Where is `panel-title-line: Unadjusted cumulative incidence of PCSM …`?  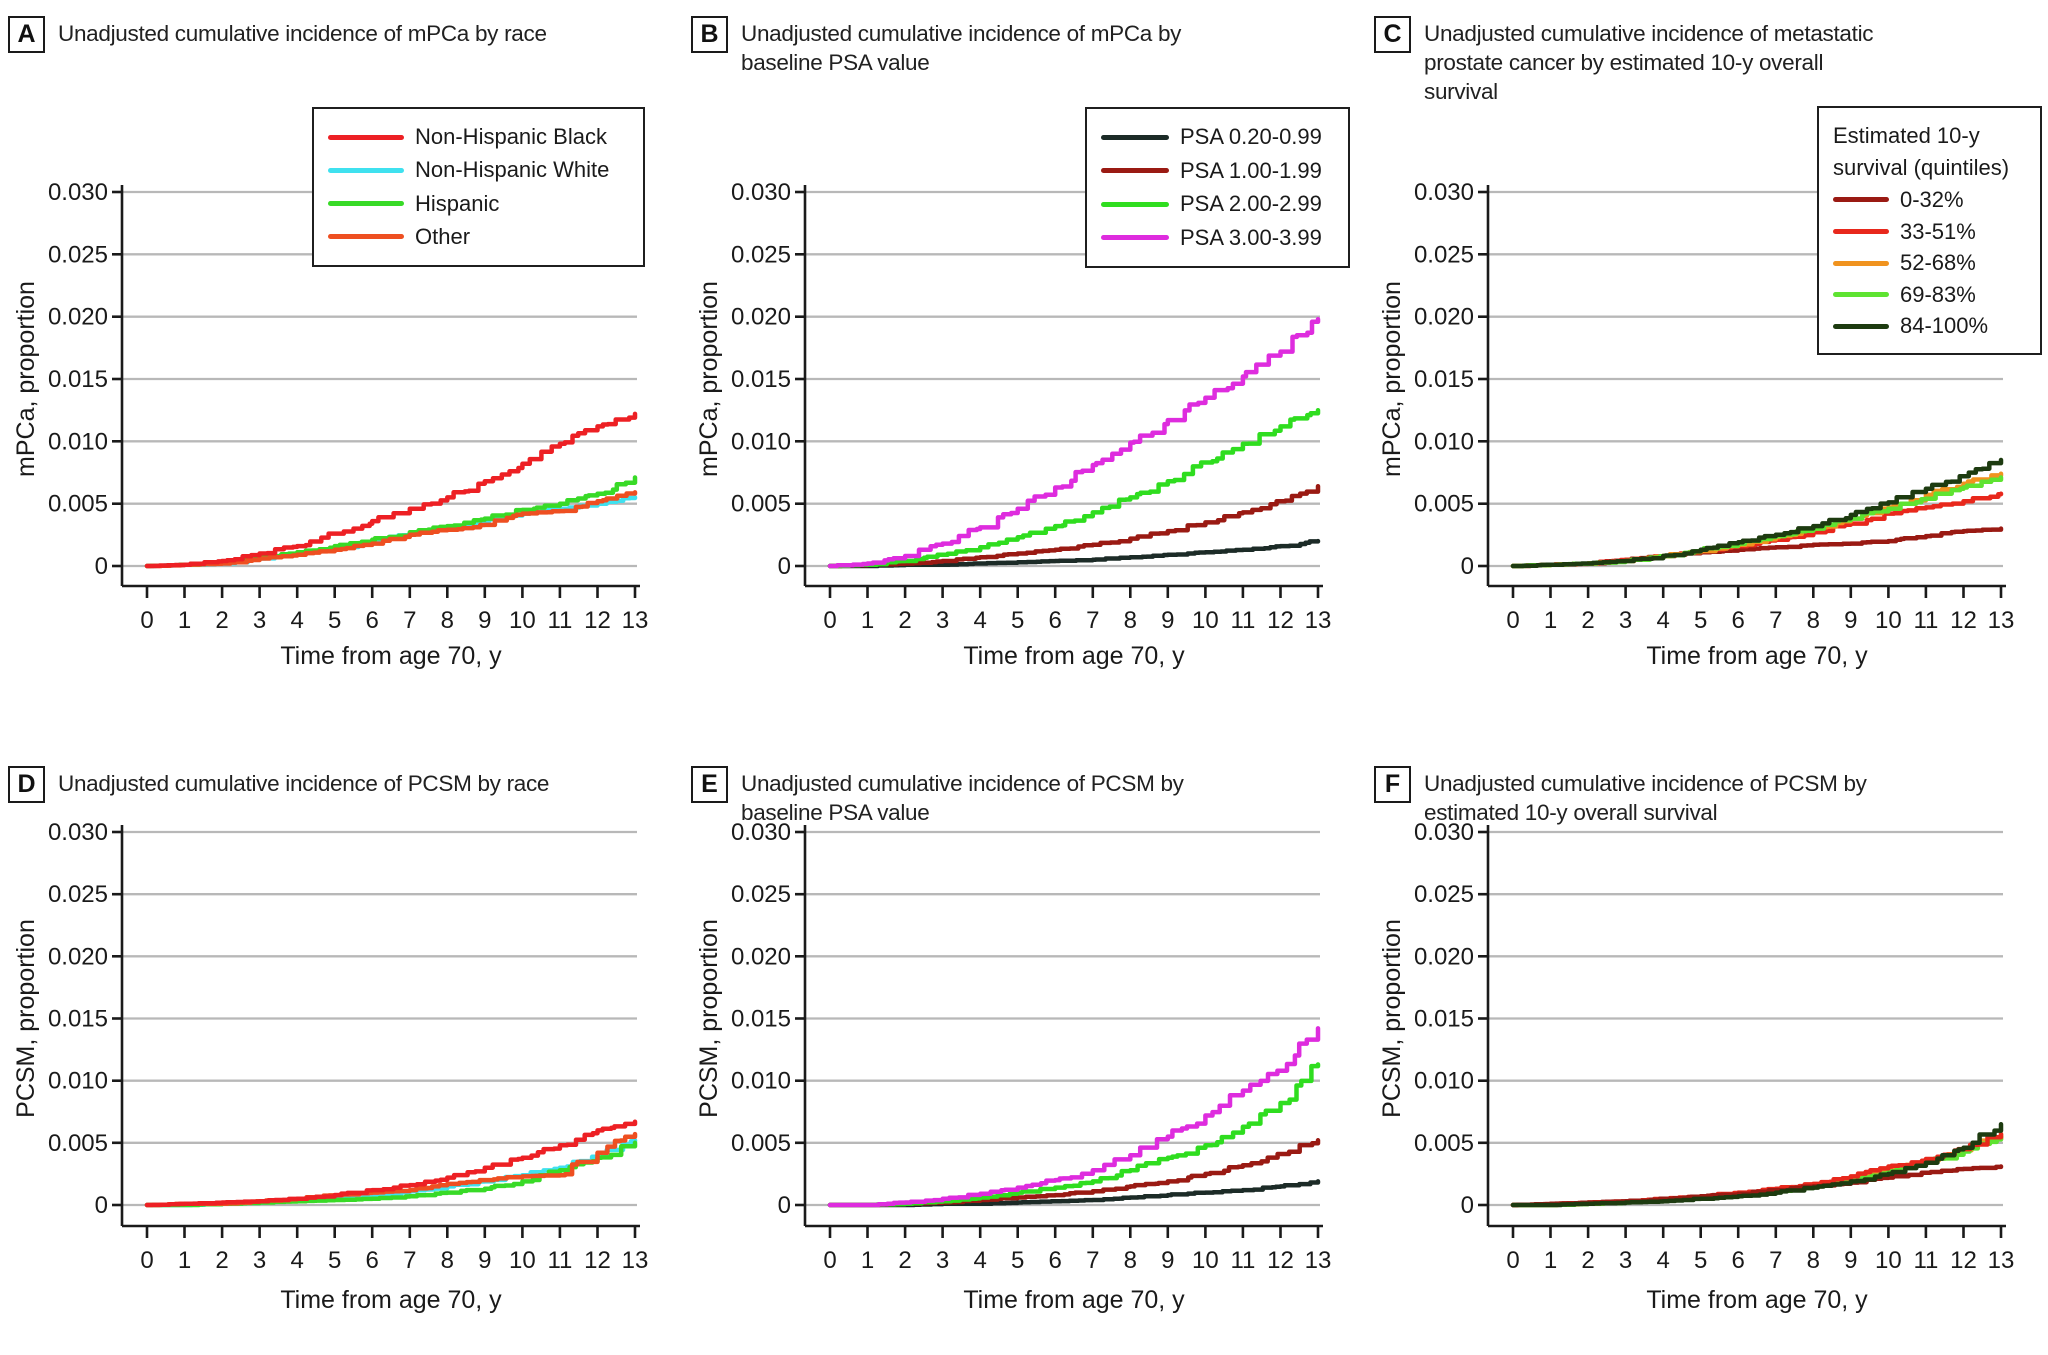 panel-title-line: Unadjusted cumulative incidence of PCSM … is located at coordinates (304, 783).